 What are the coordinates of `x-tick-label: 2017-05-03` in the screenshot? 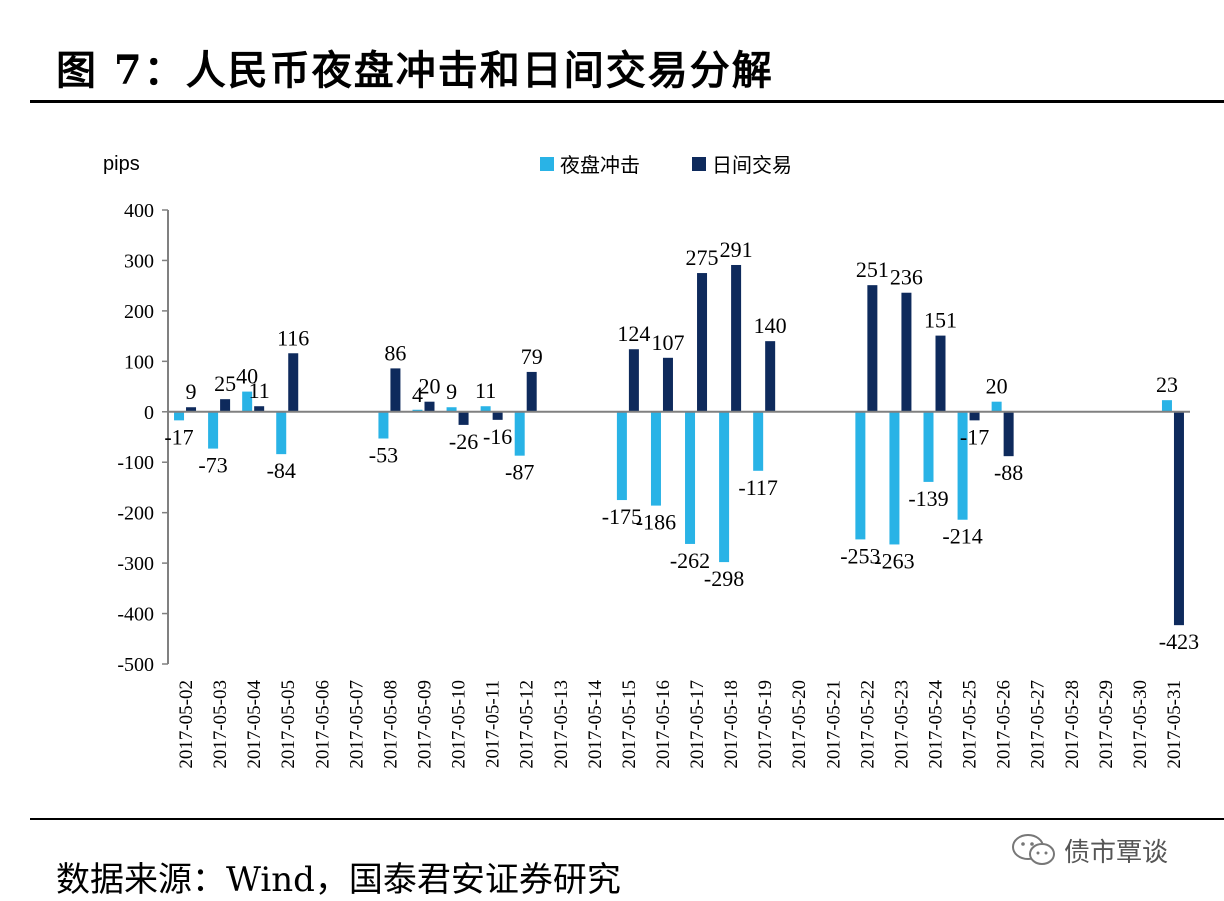 It's located at (220, 724).